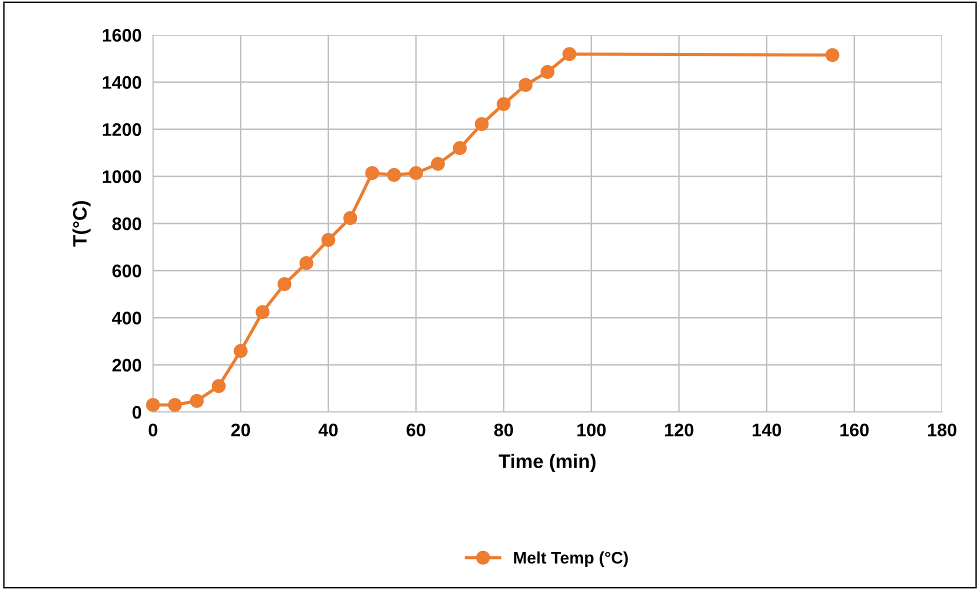  I want to click on y-tick-label: 600, so click(127, 271).